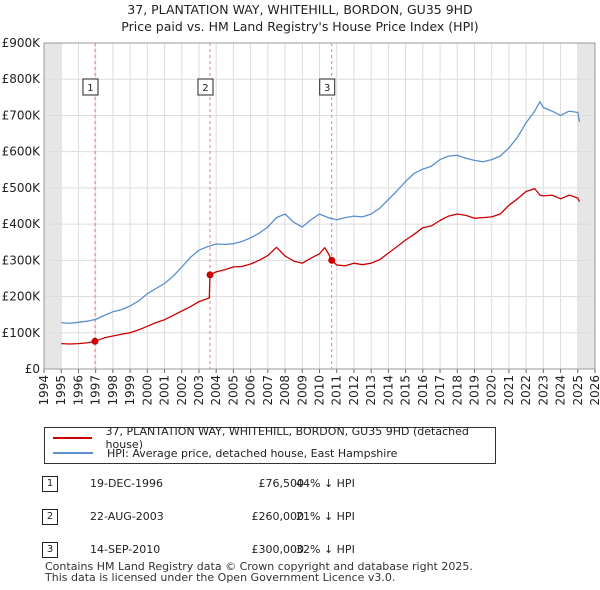 Image resolution: width=600 pixels, height=590 pixels. Describe the element at coordinates (526, 390) in the screenshot. I see `x-tick-label: 2022` at that location.